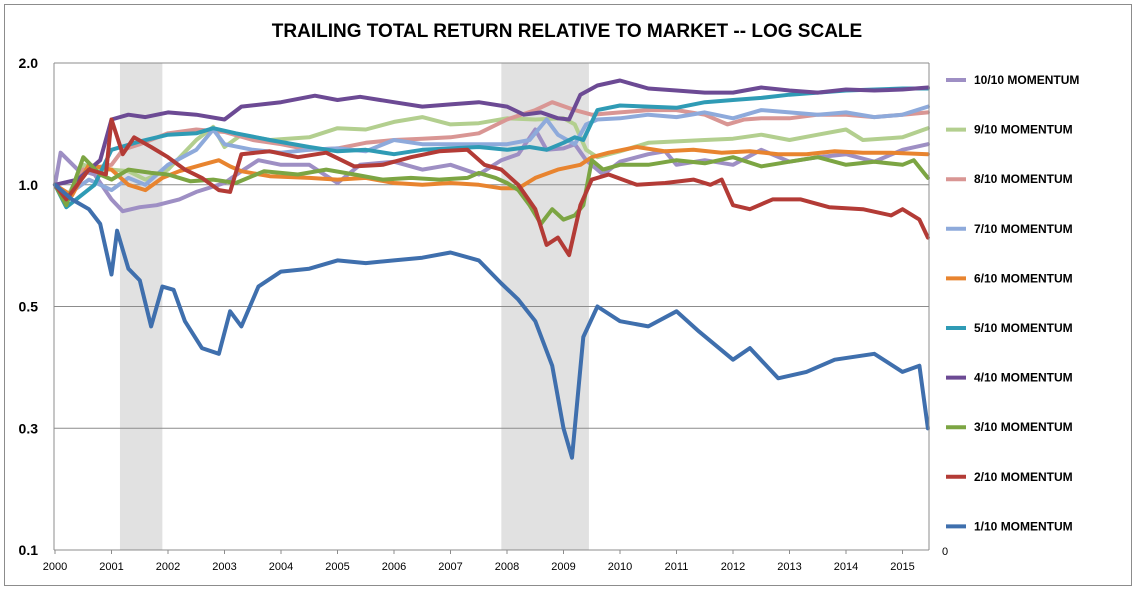  I want to click on x-tick-label: 2002, so click(168, 567).